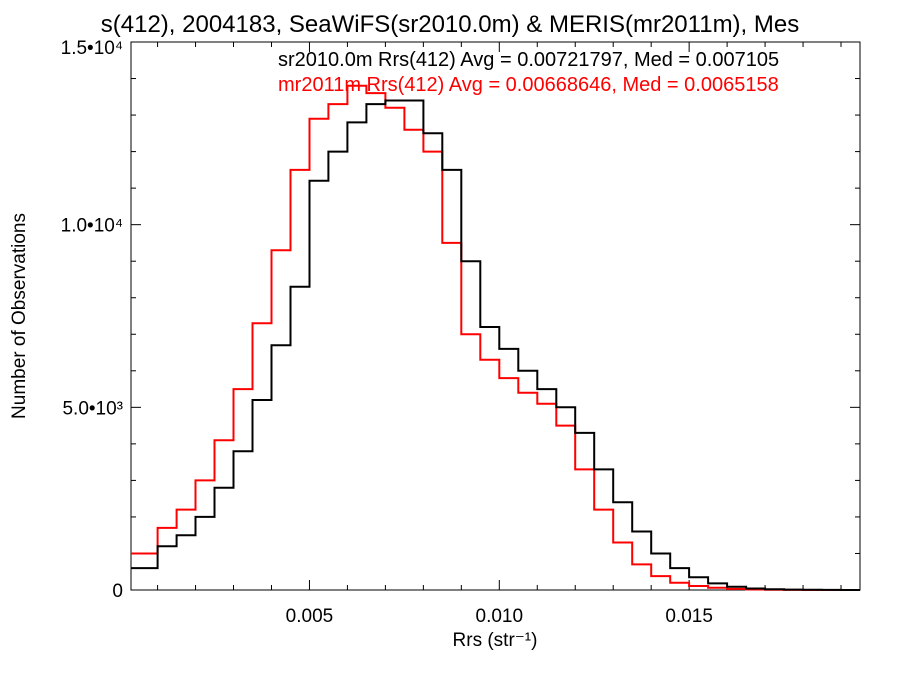 This screenshot has height=675, width=900. I want to click on x-tick-label: 0.010, so click(500, 616).